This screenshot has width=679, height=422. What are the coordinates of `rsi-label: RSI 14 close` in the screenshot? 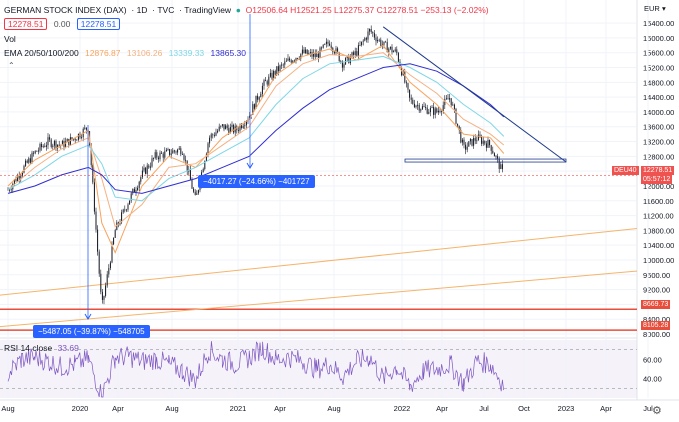 It's located at (28, 348).